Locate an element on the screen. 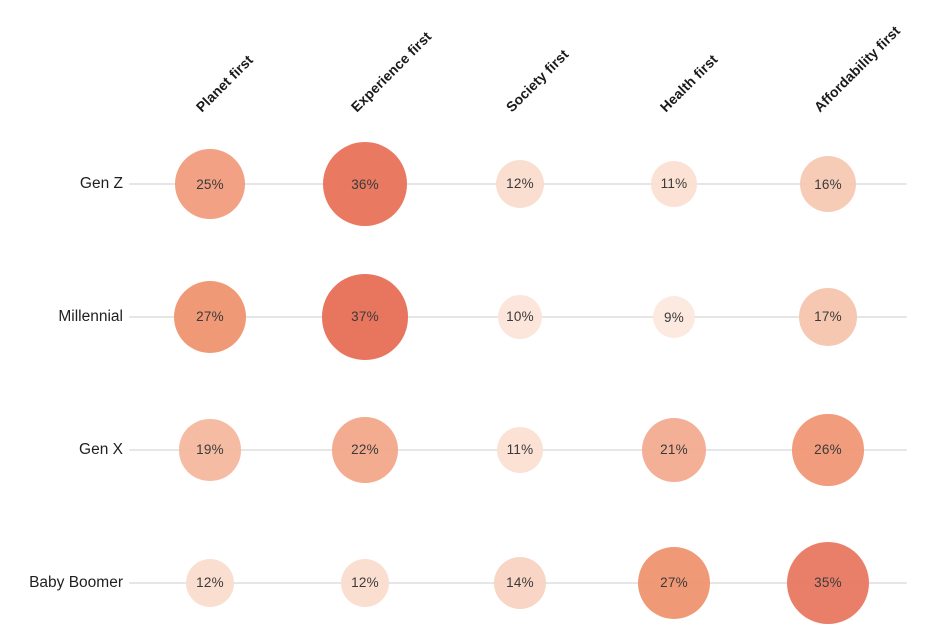 This screenshot has width=950, height=633. column-header-label: Health first is located at coordinates (688, 83).